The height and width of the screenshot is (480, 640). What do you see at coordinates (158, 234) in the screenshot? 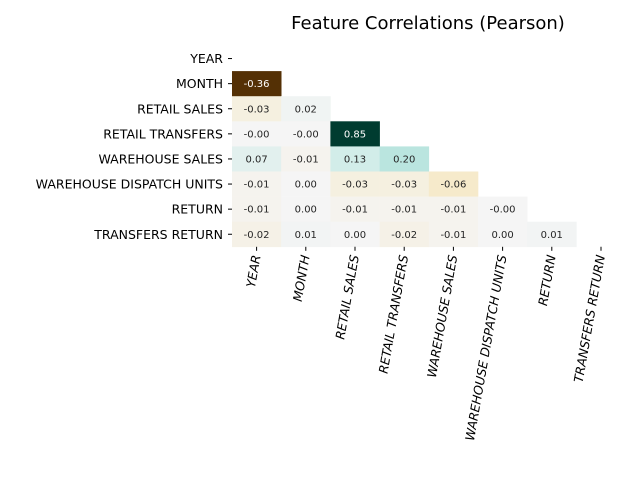
I see `y-tick-label: TRANSFERS RETURN` at bounding box center [158, 234].